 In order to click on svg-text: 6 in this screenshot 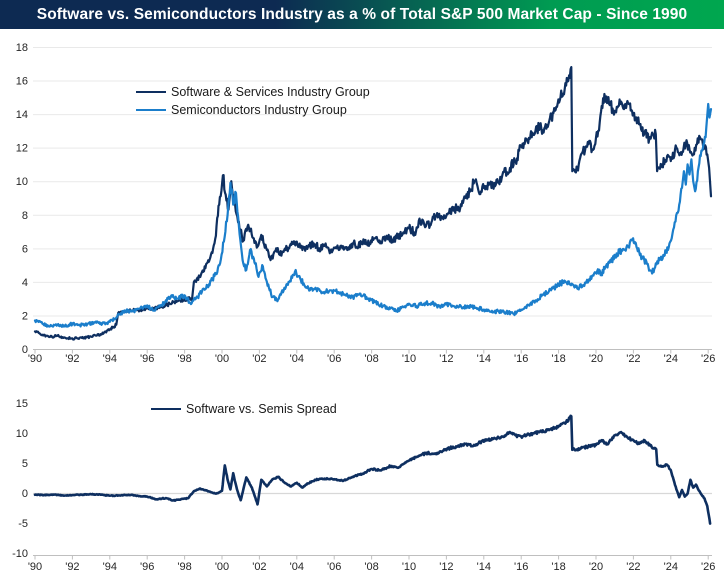, I will do `click(25, 249)`.